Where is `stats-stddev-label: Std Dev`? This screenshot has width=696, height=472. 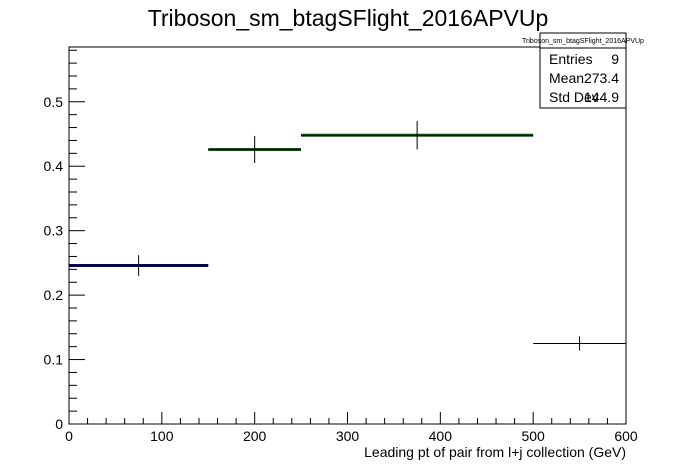 stats-stddev-label: Std Dev is located at coordinates (574, 97).